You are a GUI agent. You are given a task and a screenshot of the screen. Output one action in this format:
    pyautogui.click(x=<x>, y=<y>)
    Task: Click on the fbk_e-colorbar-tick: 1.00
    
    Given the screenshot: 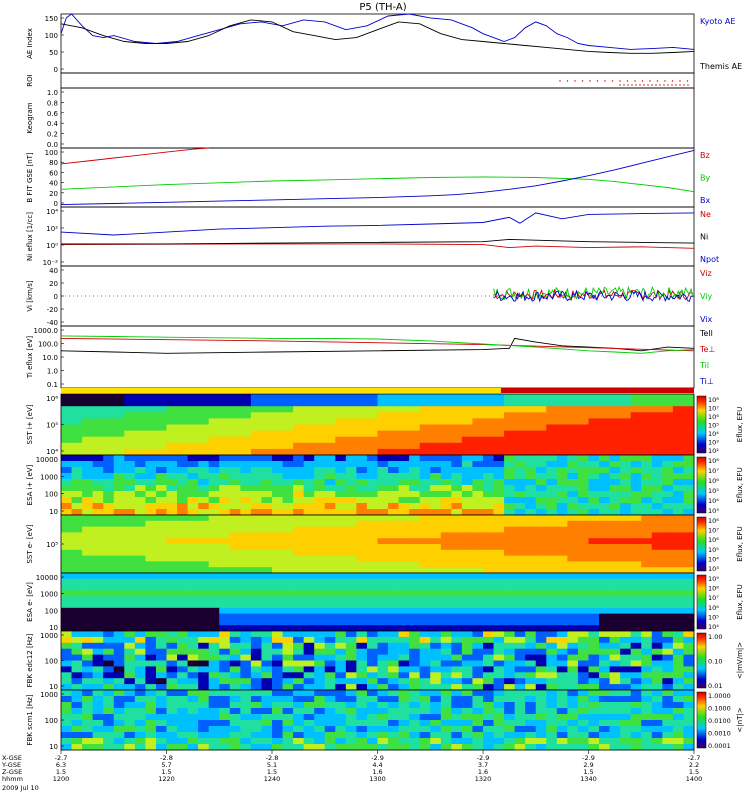 What is the action you would take?
    pyautogui.click(x=715, y=637)
    